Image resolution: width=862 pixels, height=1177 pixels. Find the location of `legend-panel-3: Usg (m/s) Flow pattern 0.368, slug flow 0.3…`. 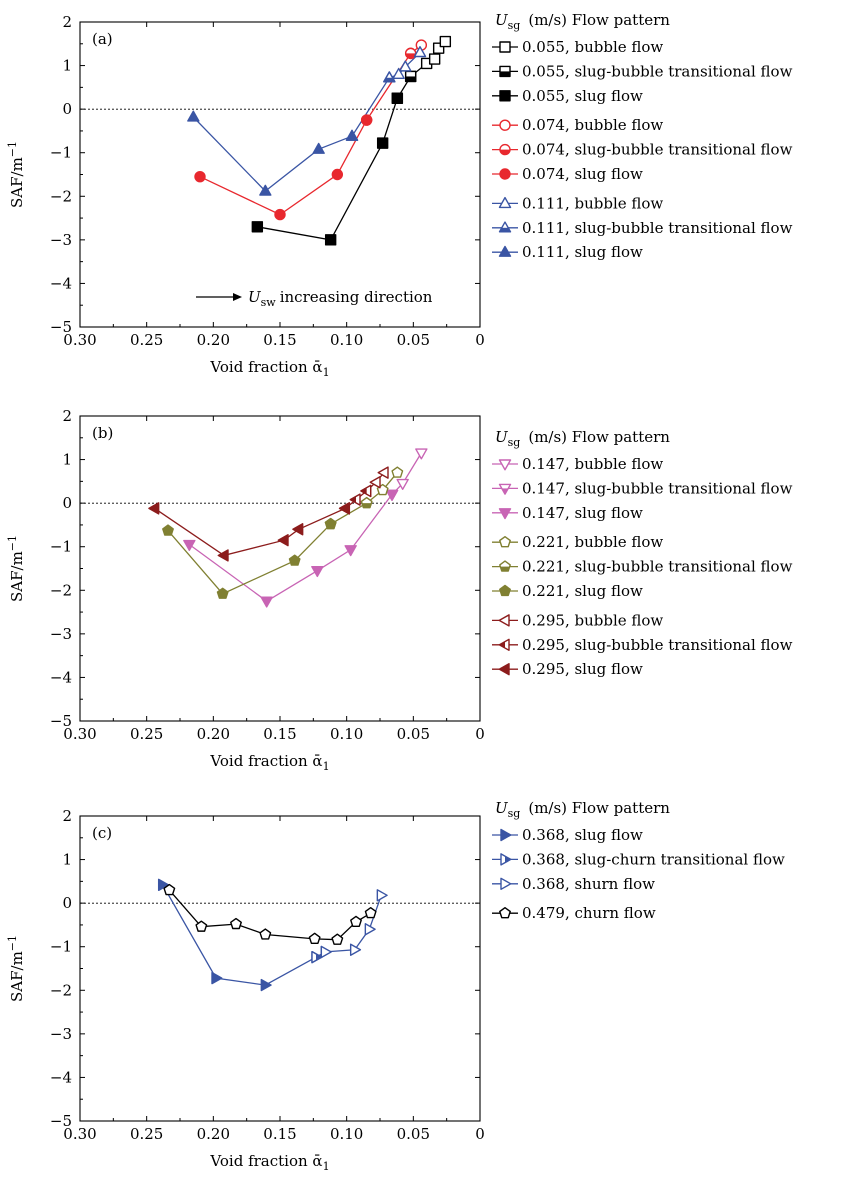

legend-panel-3: Usg (m/s) Flow pattern 0.368, slug flow 0.3… is located at coordinates (638, 860).